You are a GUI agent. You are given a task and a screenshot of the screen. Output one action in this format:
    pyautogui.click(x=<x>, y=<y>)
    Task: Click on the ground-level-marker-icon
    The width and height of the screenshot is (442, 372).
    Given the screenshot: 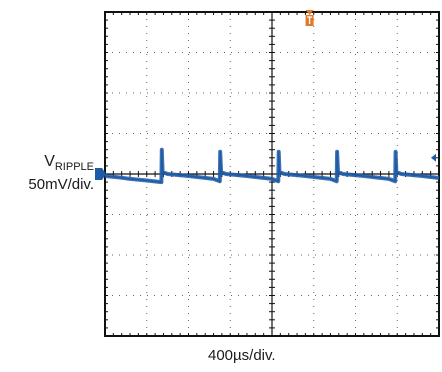 What is the action you would take?
    pyautogui.click(x=100, y=174)
    